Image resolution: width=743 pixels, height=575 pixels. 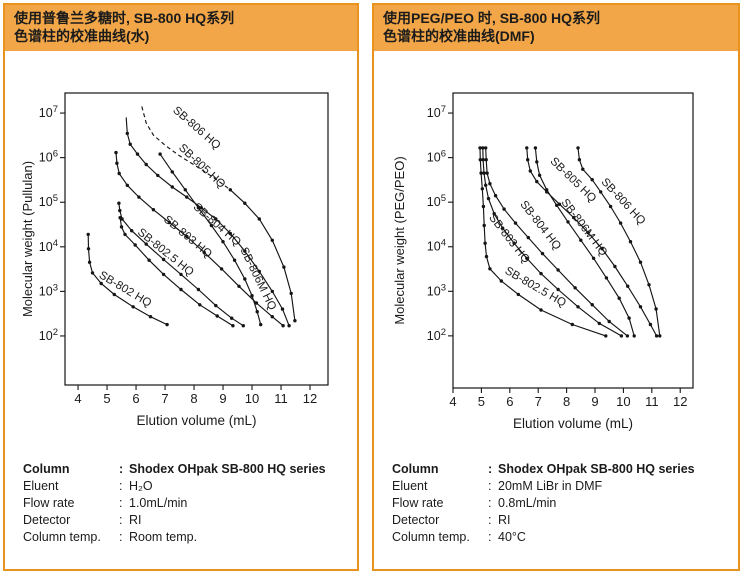 What do you see at coordinates (459, 36) in the screenshot?
I see `header-line-2: 色谱柱的校准曲线(DMF)` at bounding box center [459, 36].